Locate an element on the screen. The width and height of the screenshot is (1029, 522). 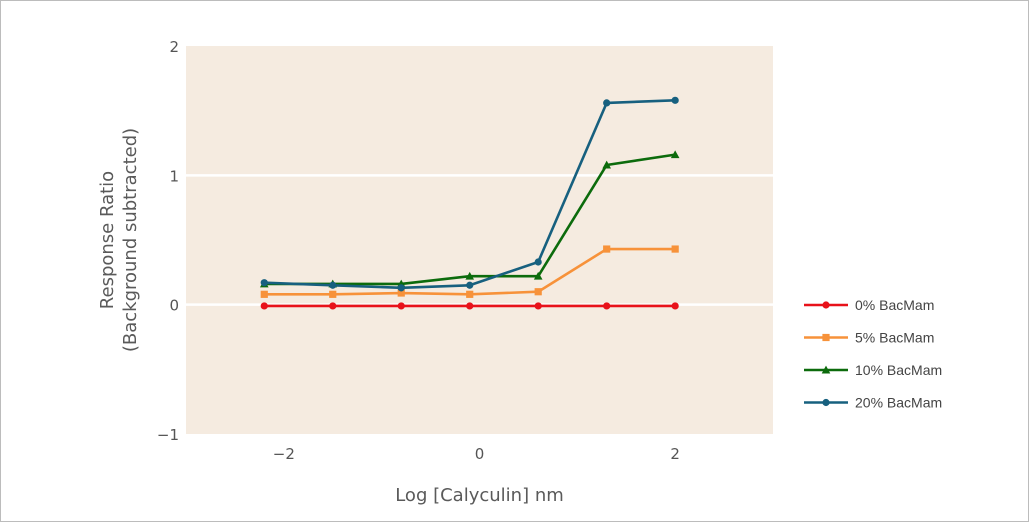
legend-label: 0% BacMam is located at coordinates (894, 305).